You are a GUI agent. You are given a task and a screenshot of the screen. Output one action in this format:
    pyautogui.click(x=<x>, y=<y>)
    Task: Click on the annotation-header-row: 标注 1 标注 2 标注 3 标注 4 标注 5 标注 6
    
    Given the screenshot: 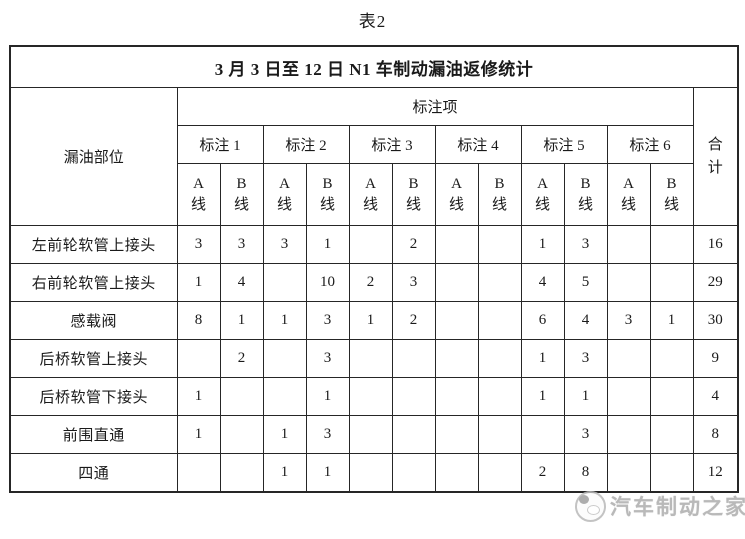 What is the action you would take?
    pyautogui.click(x=374, y=144)
    